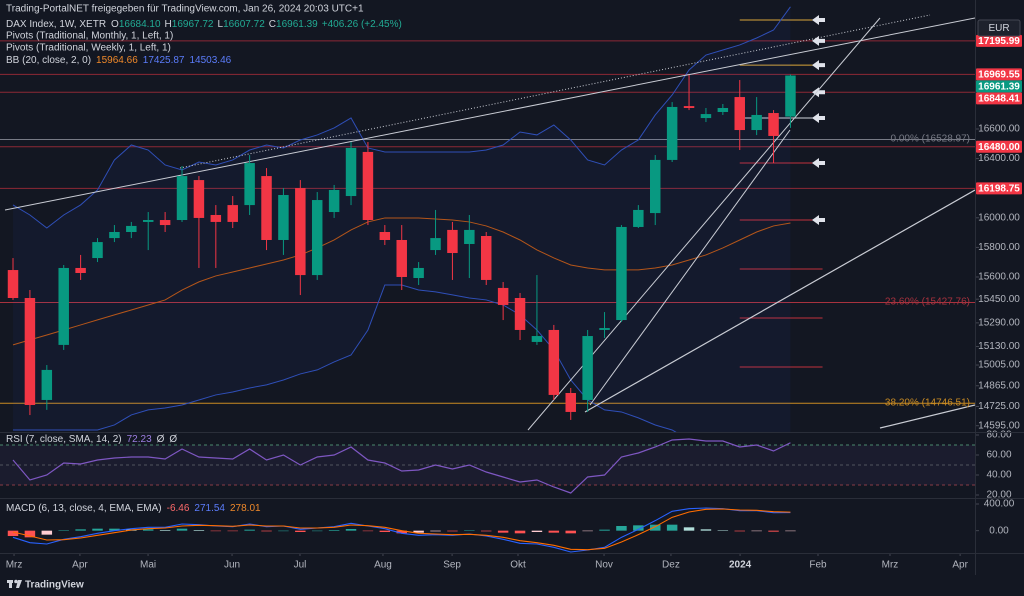 This screenshot has height=596, width=1024. Describe the element at coordinates (88, 48) in the screenshot. I see `legend-pivots-weekly: Pivots (Traditional, Weekly, 1, Left, 1)` at that location.